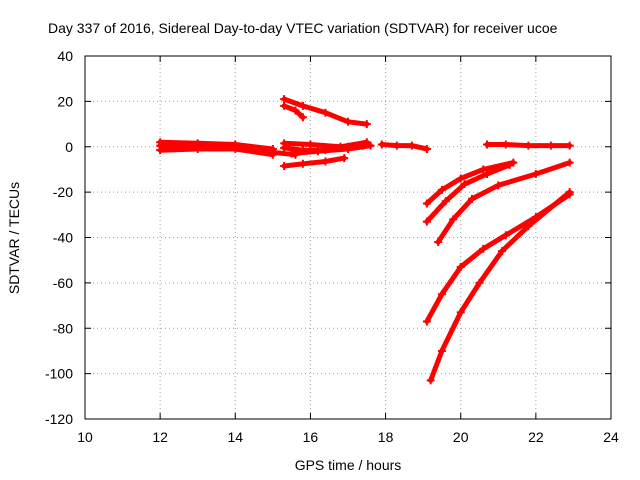  I want to click on y-tick-label: 20, so click(65, 101).